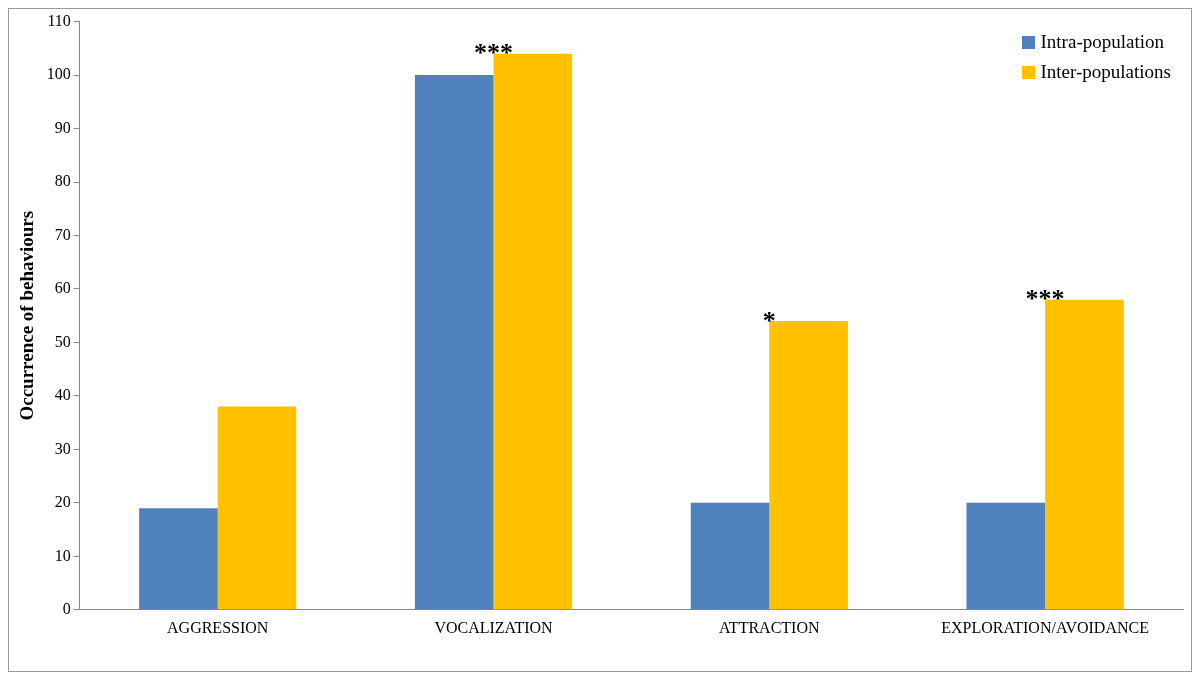  I want to click on y-tick-label: 90, so click(62, 127).